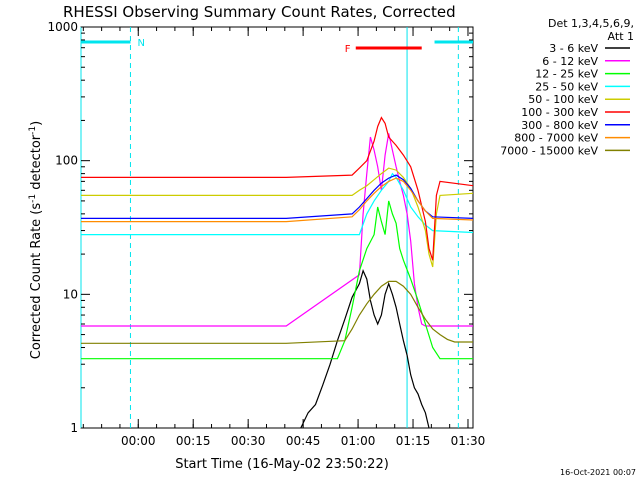 The image size is (640, 484). Describe the element at coordinates (282, 464) in the screenshot. I see `x-axis-label: Start Time (16-May-02 23:50:22)` at that location.